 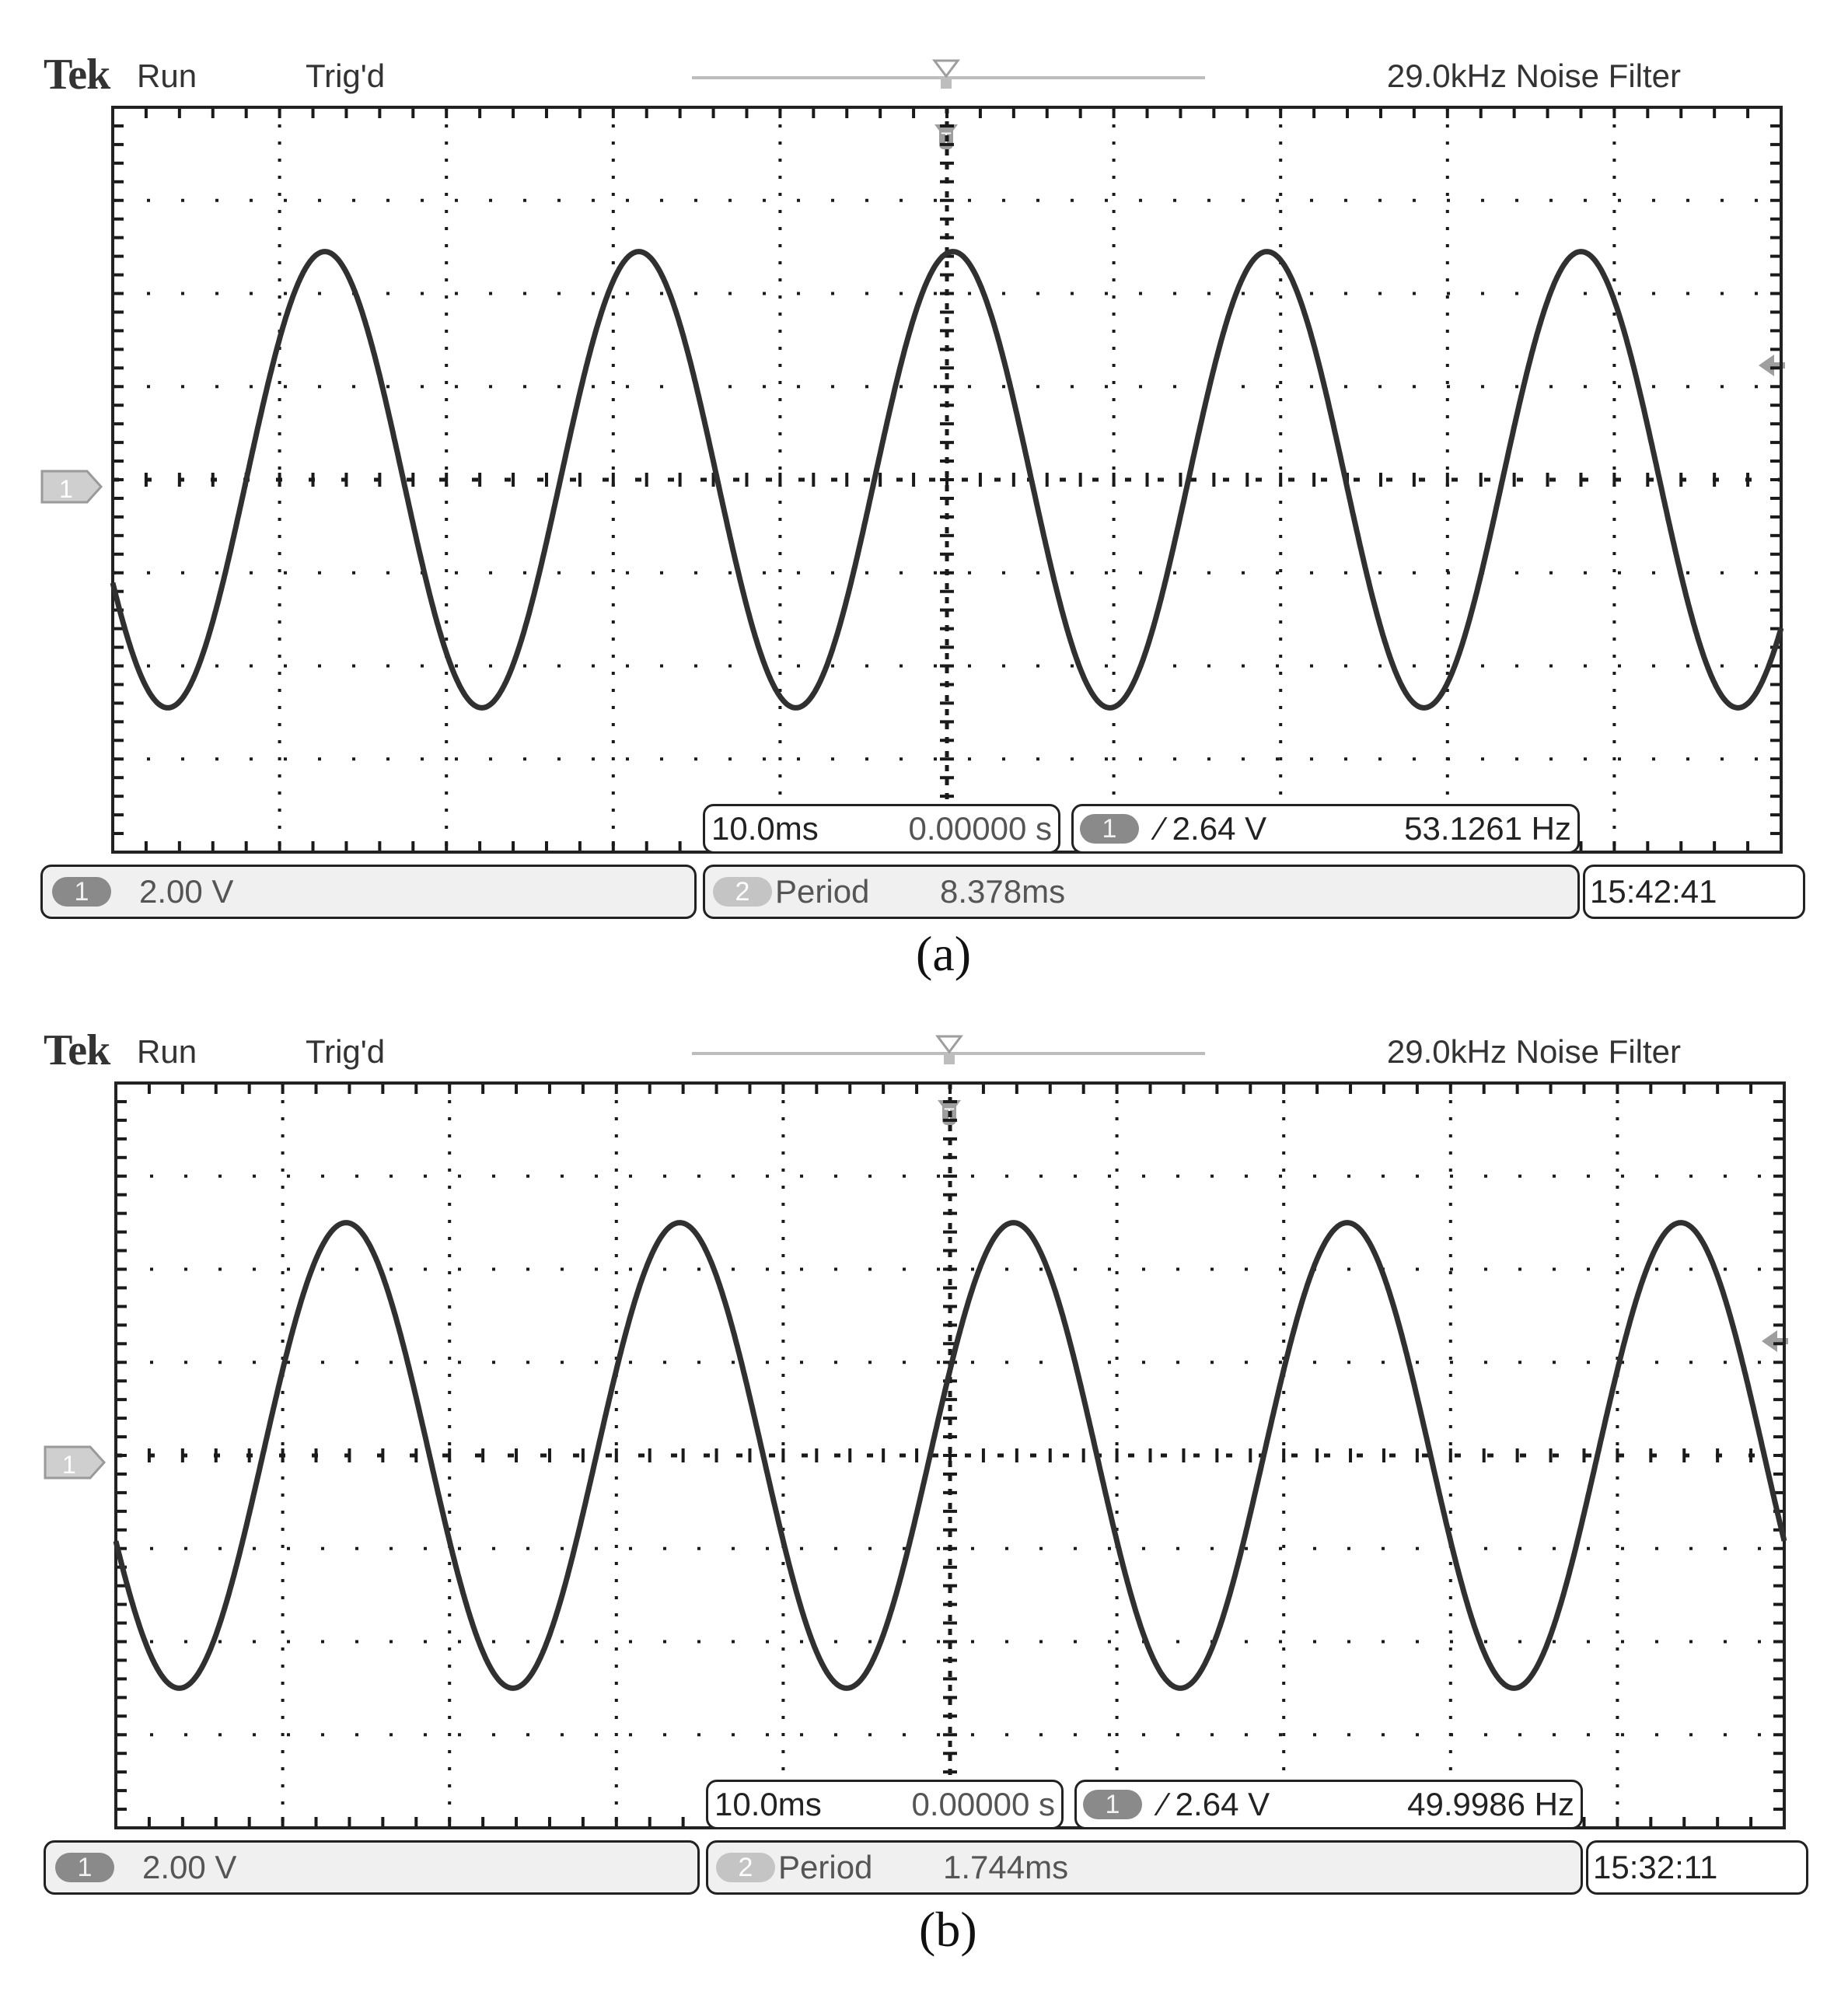 I want to click on panel-caption: (a), so click(x=944, y=953).